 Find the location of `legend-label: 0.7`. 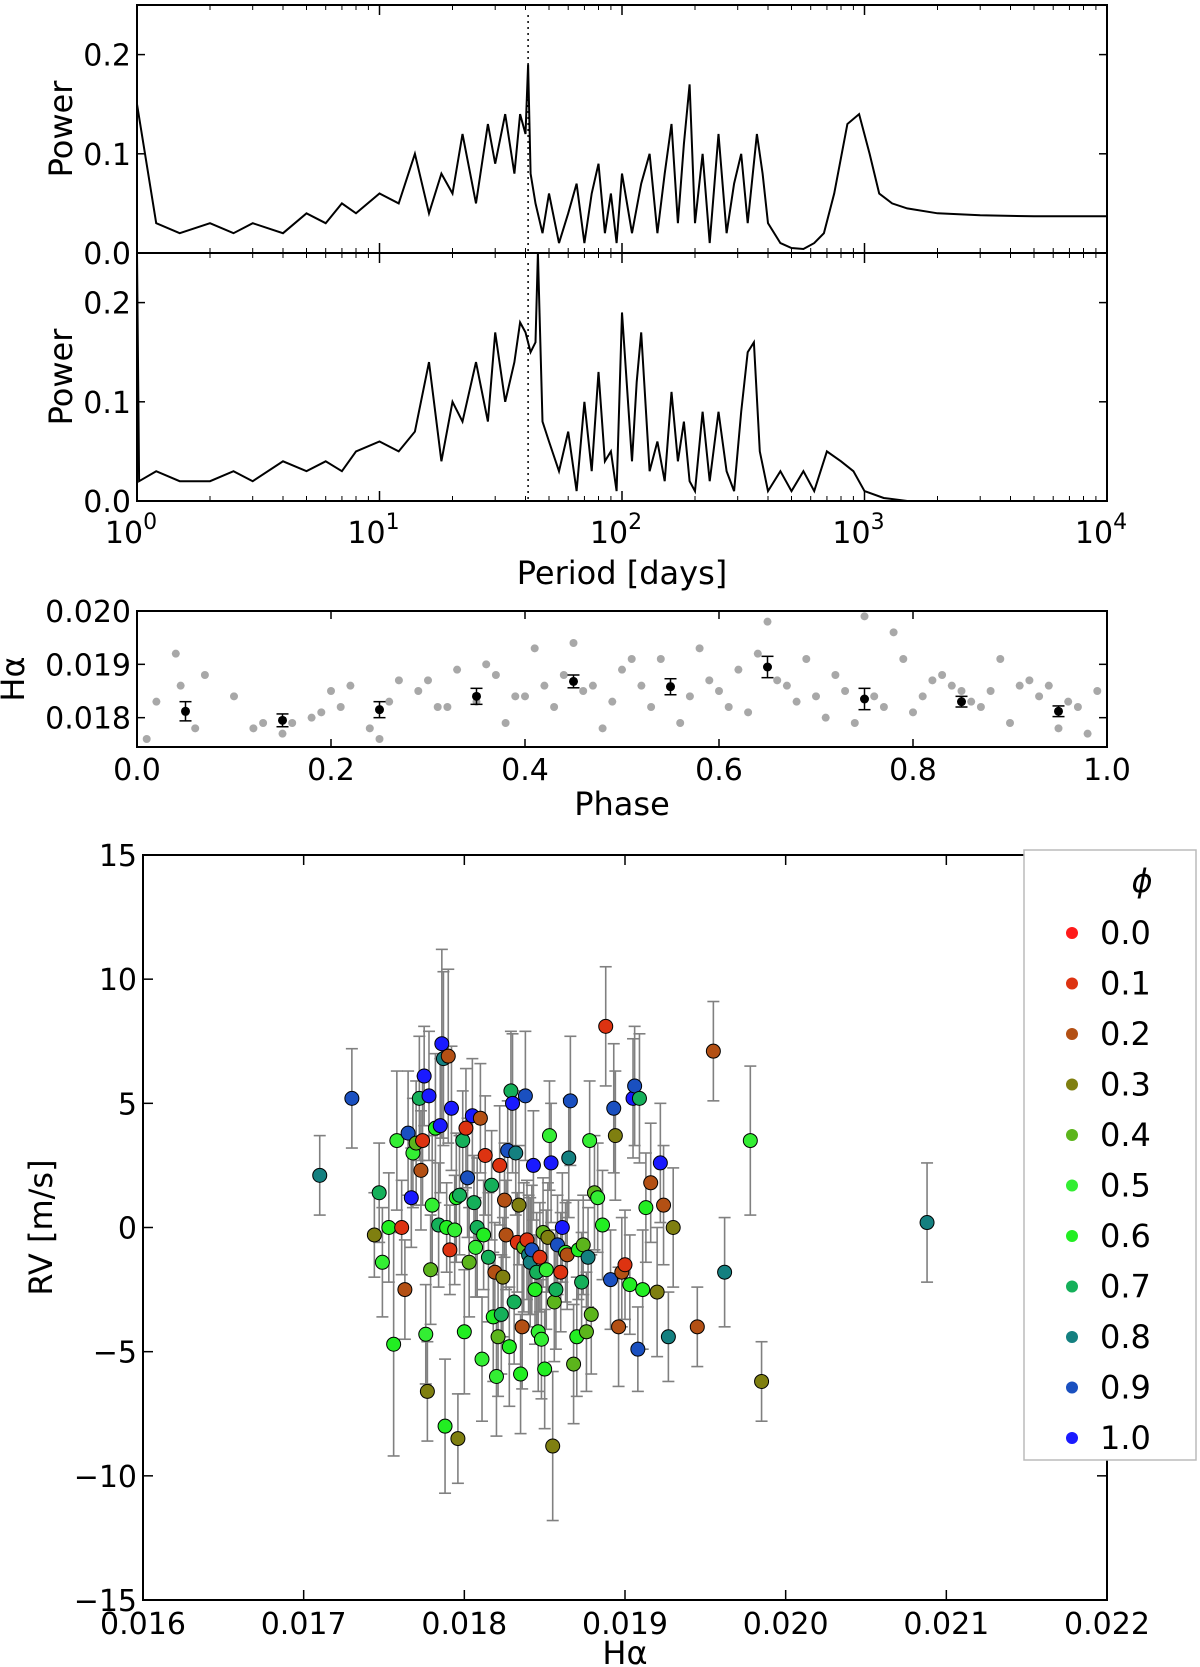

legend-label: 0.7 is located at coordinates (1125, 1287).